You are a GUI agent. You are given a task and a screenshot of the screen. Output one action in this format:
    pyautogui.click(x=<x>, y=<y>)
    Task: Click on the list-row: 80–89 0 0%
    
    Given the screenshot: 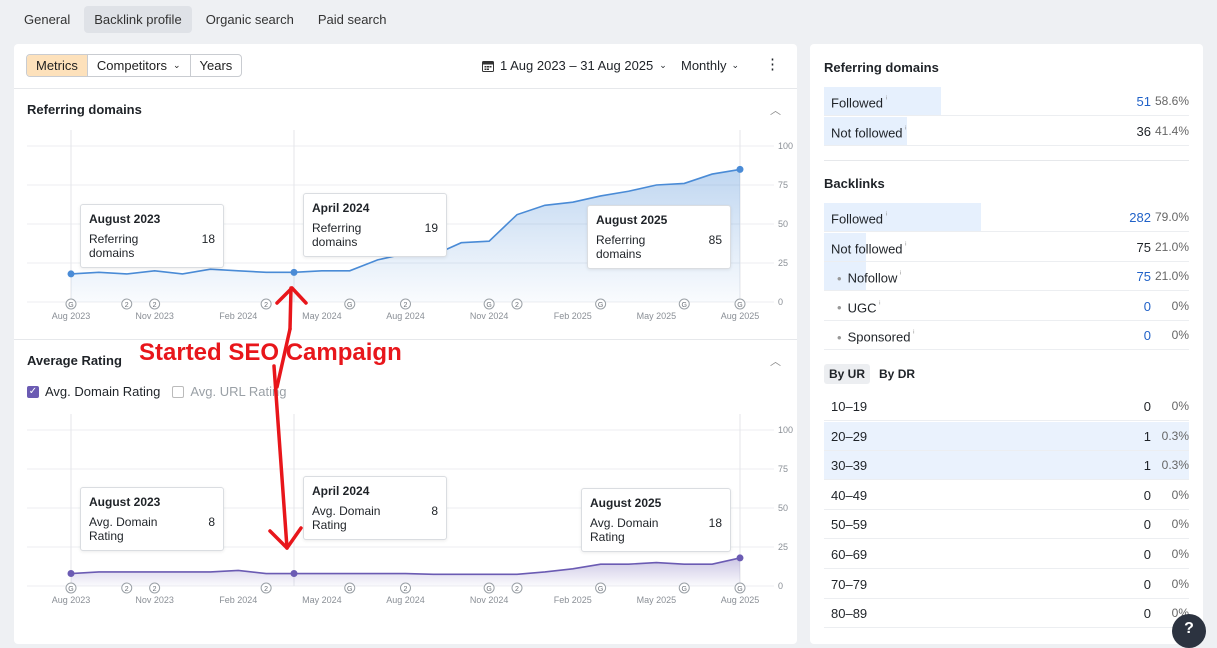 What is the action you would take?
    pyautogui.click(x=1006, y=614)
    